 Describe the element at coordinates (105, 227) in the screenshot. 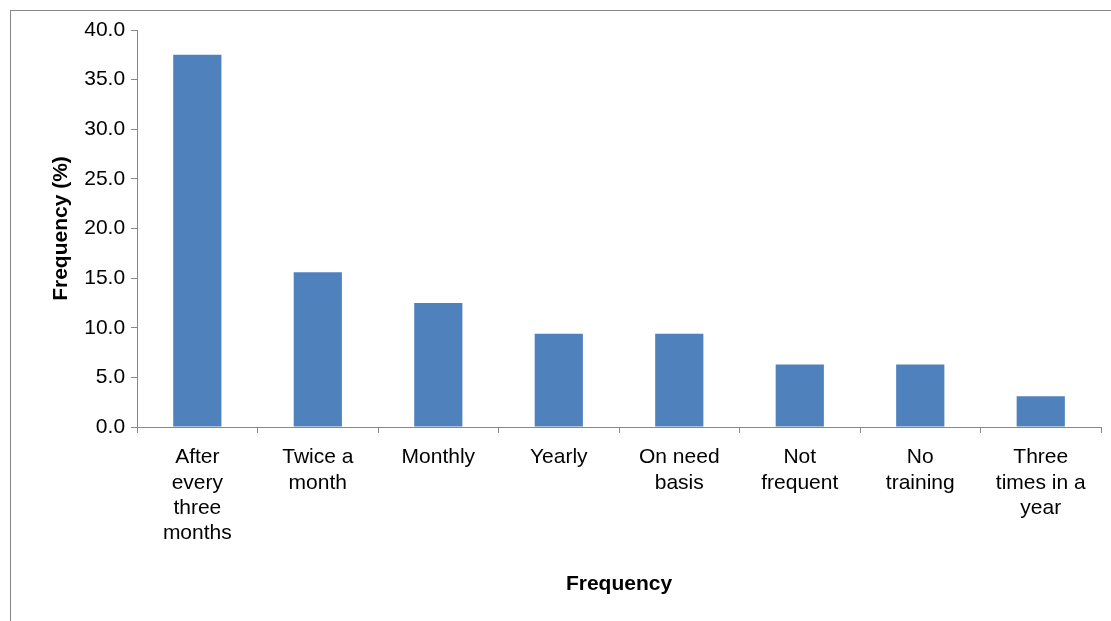

I see `y-tick-label: 20.0` at that location.